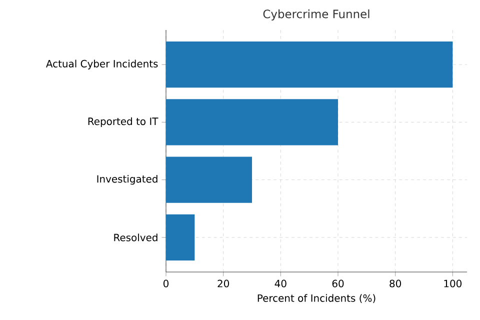  I want to click on x-tick-label: 100, so click(453, 284).